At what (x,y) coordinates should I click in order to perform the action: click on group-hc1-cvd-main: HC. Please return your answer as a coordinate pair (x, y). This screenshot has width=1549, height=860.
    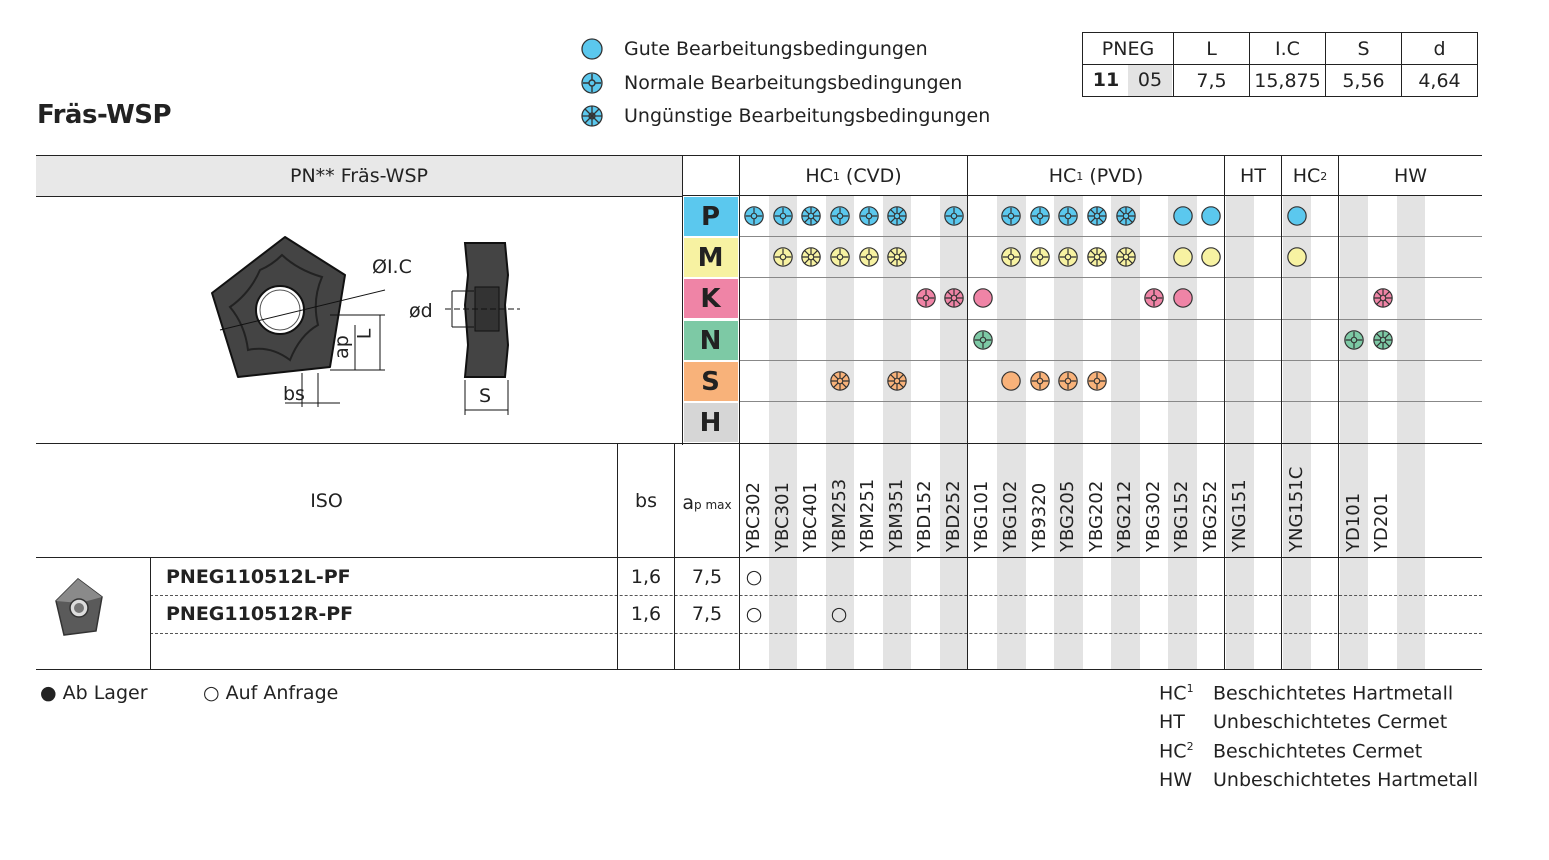
    Looking at the image, I should click on (819, 176).